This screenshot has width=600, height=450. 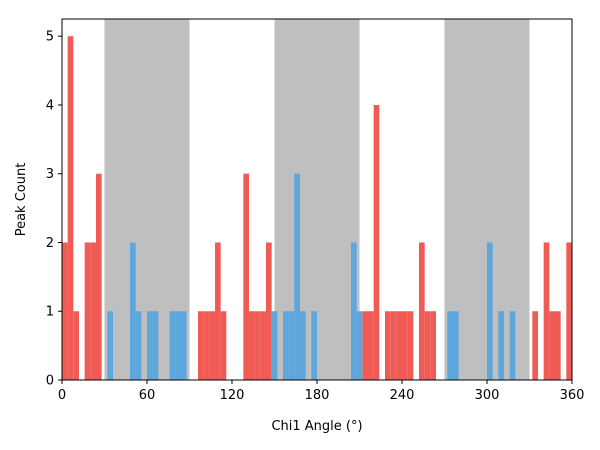 What do you see at coordinates (50, 174) in the screenshot?
I see `y-tick-label: 3` at bounding box center [50, 174].